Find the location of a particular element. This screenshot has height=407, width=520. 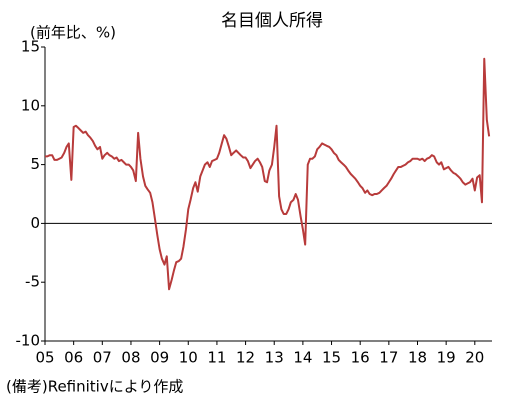

x-tick-label: 15 is located at coordinates (331, 358).